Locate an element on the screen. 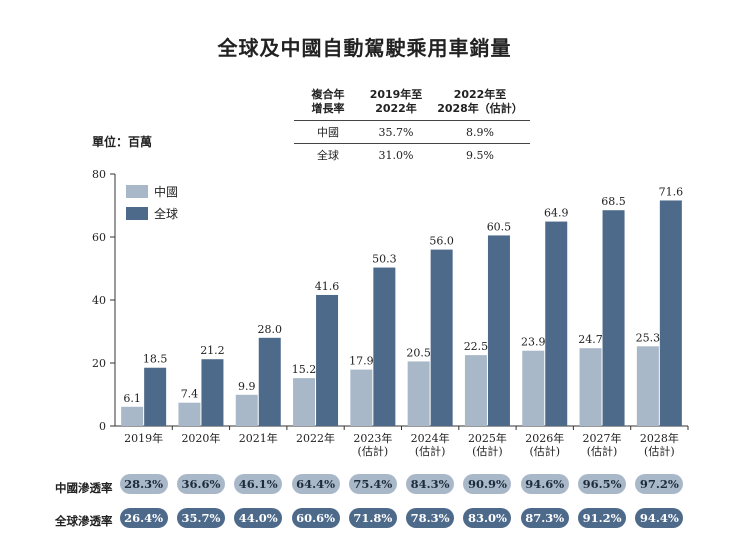 The height and width of the screenshot is (549, 729). legend-label-global: 全球 is located at coordinates (166, 214).